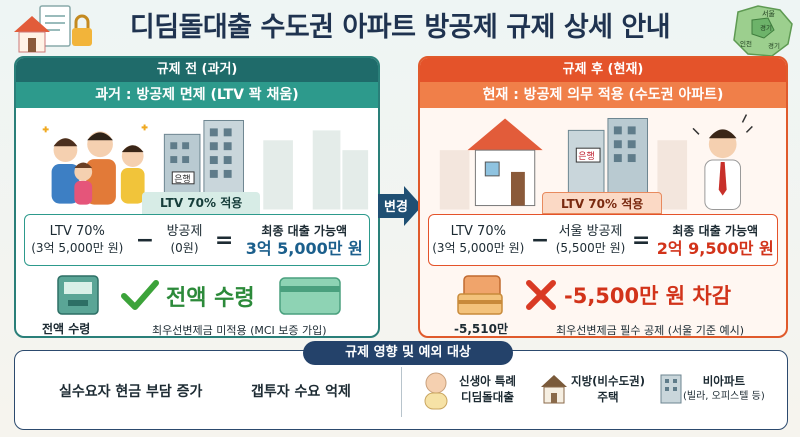 Image resolution: width=800 pixels, height=437 pixels. Describe the element at coordinates (401, 392) in the screenshot. I see `impact-divider` at that location.